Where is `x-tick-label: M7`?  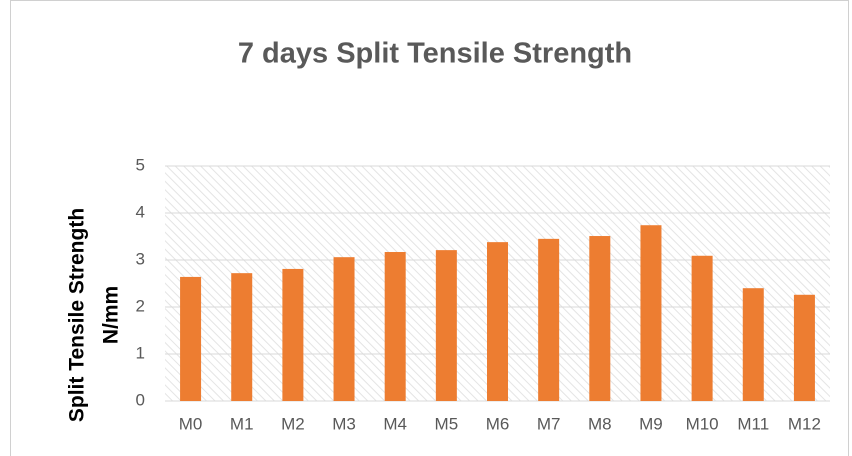 x-tick-label: M7 is located at coordinates (549, 423).